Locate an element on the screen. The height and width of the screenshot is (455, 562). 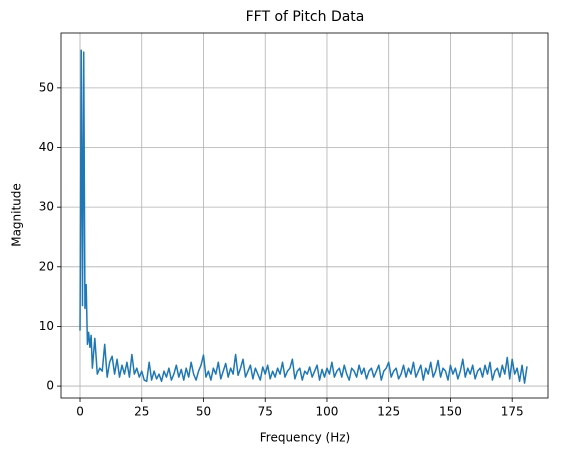
x-tick-label: 25 is located at coordinates (141, 412).